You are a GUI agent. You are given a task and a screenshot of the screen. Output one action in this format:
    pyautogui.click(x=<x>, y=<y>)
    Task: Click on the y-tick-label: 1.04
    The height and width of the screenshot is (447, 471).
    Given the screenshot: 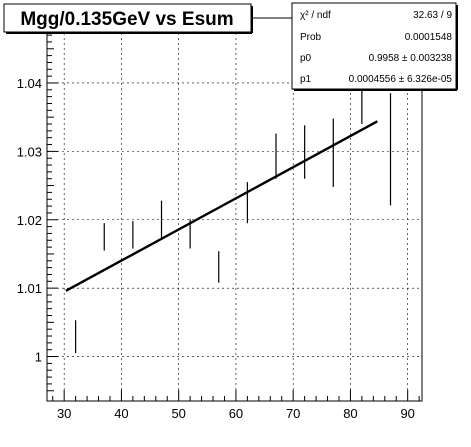 What is the action you would take?
    pyautogui.click(x=29, y=83)
    